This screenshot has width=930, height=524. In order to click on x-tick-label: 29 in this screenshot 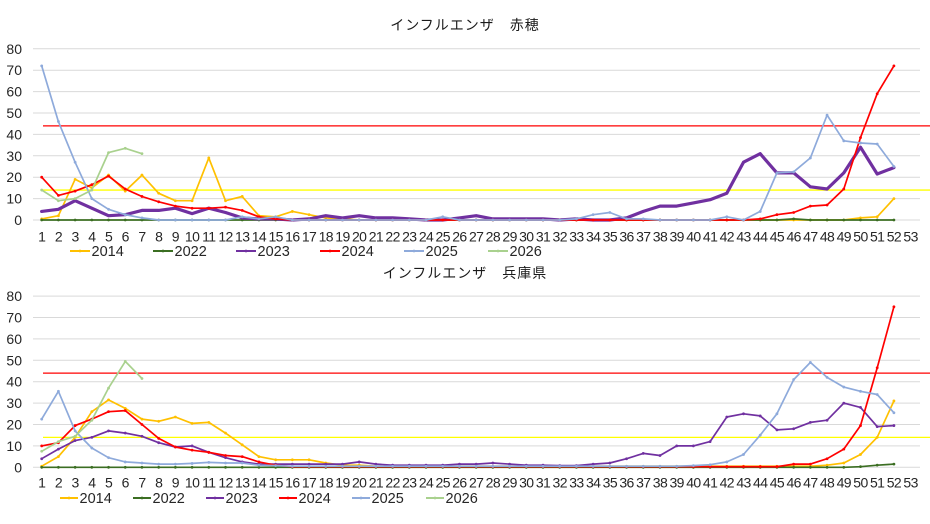, I will do `click(509, 237)`.